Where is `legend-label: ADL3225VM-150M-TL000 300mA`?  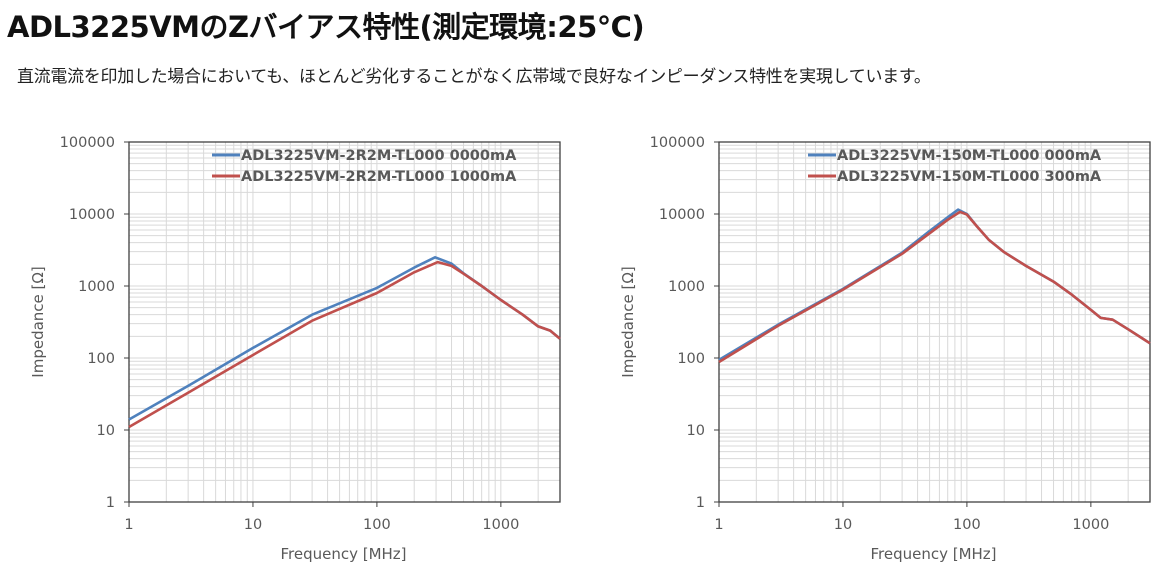 legend-label: ADL3225VM-150M-TL000 300mA is located at coordinates (969, 177).